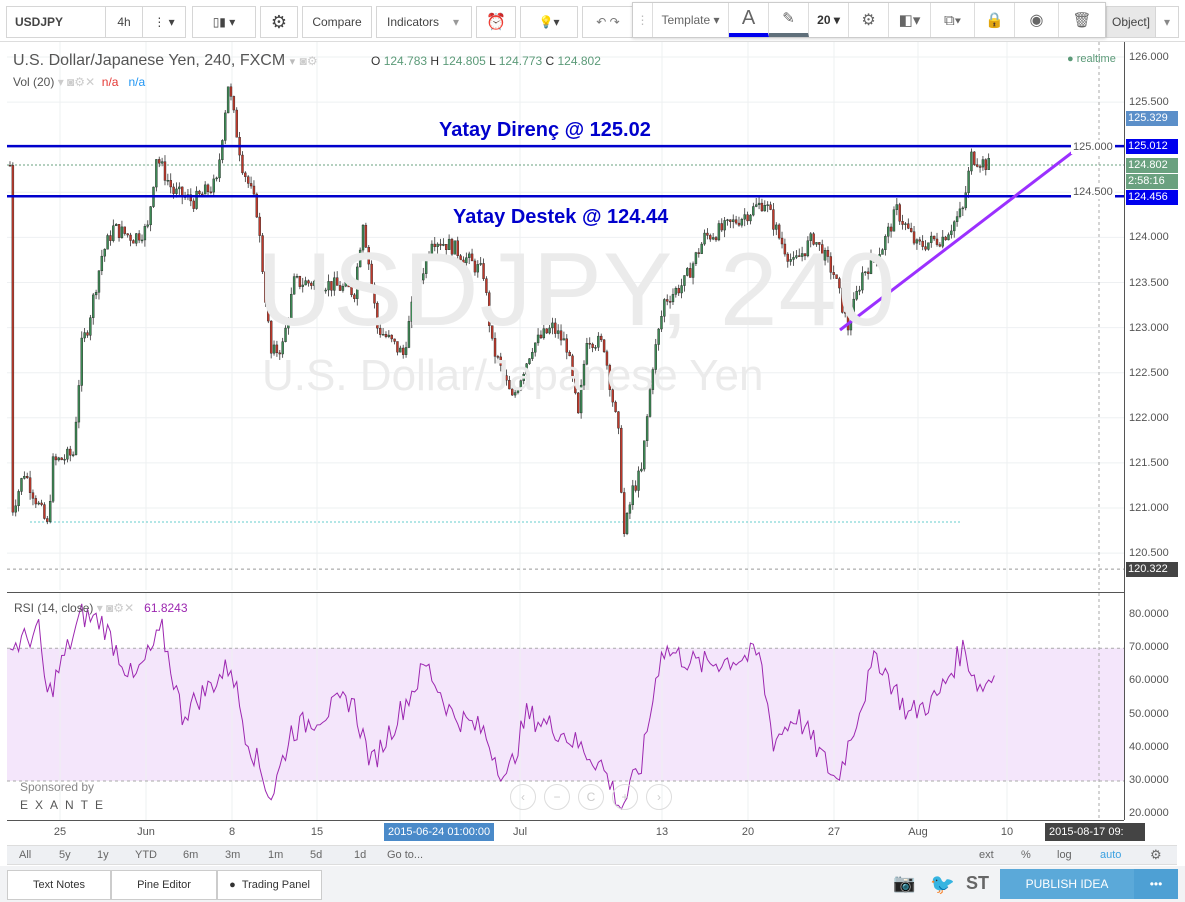 This screenshot has height=902, width=1185. I want to click on indicators-button: Indicators ▾, so click(424, 22).